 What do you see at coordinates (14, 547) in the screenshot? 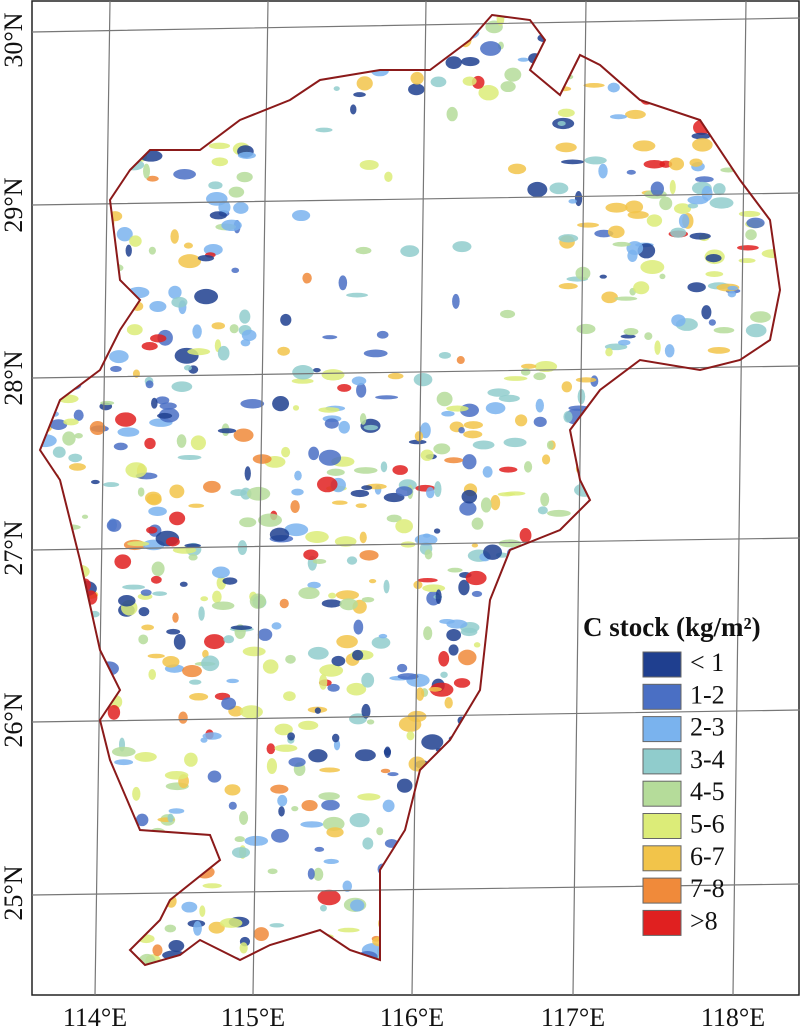
I see `latitude-label: 27°N` at bounding box center [14, 547].